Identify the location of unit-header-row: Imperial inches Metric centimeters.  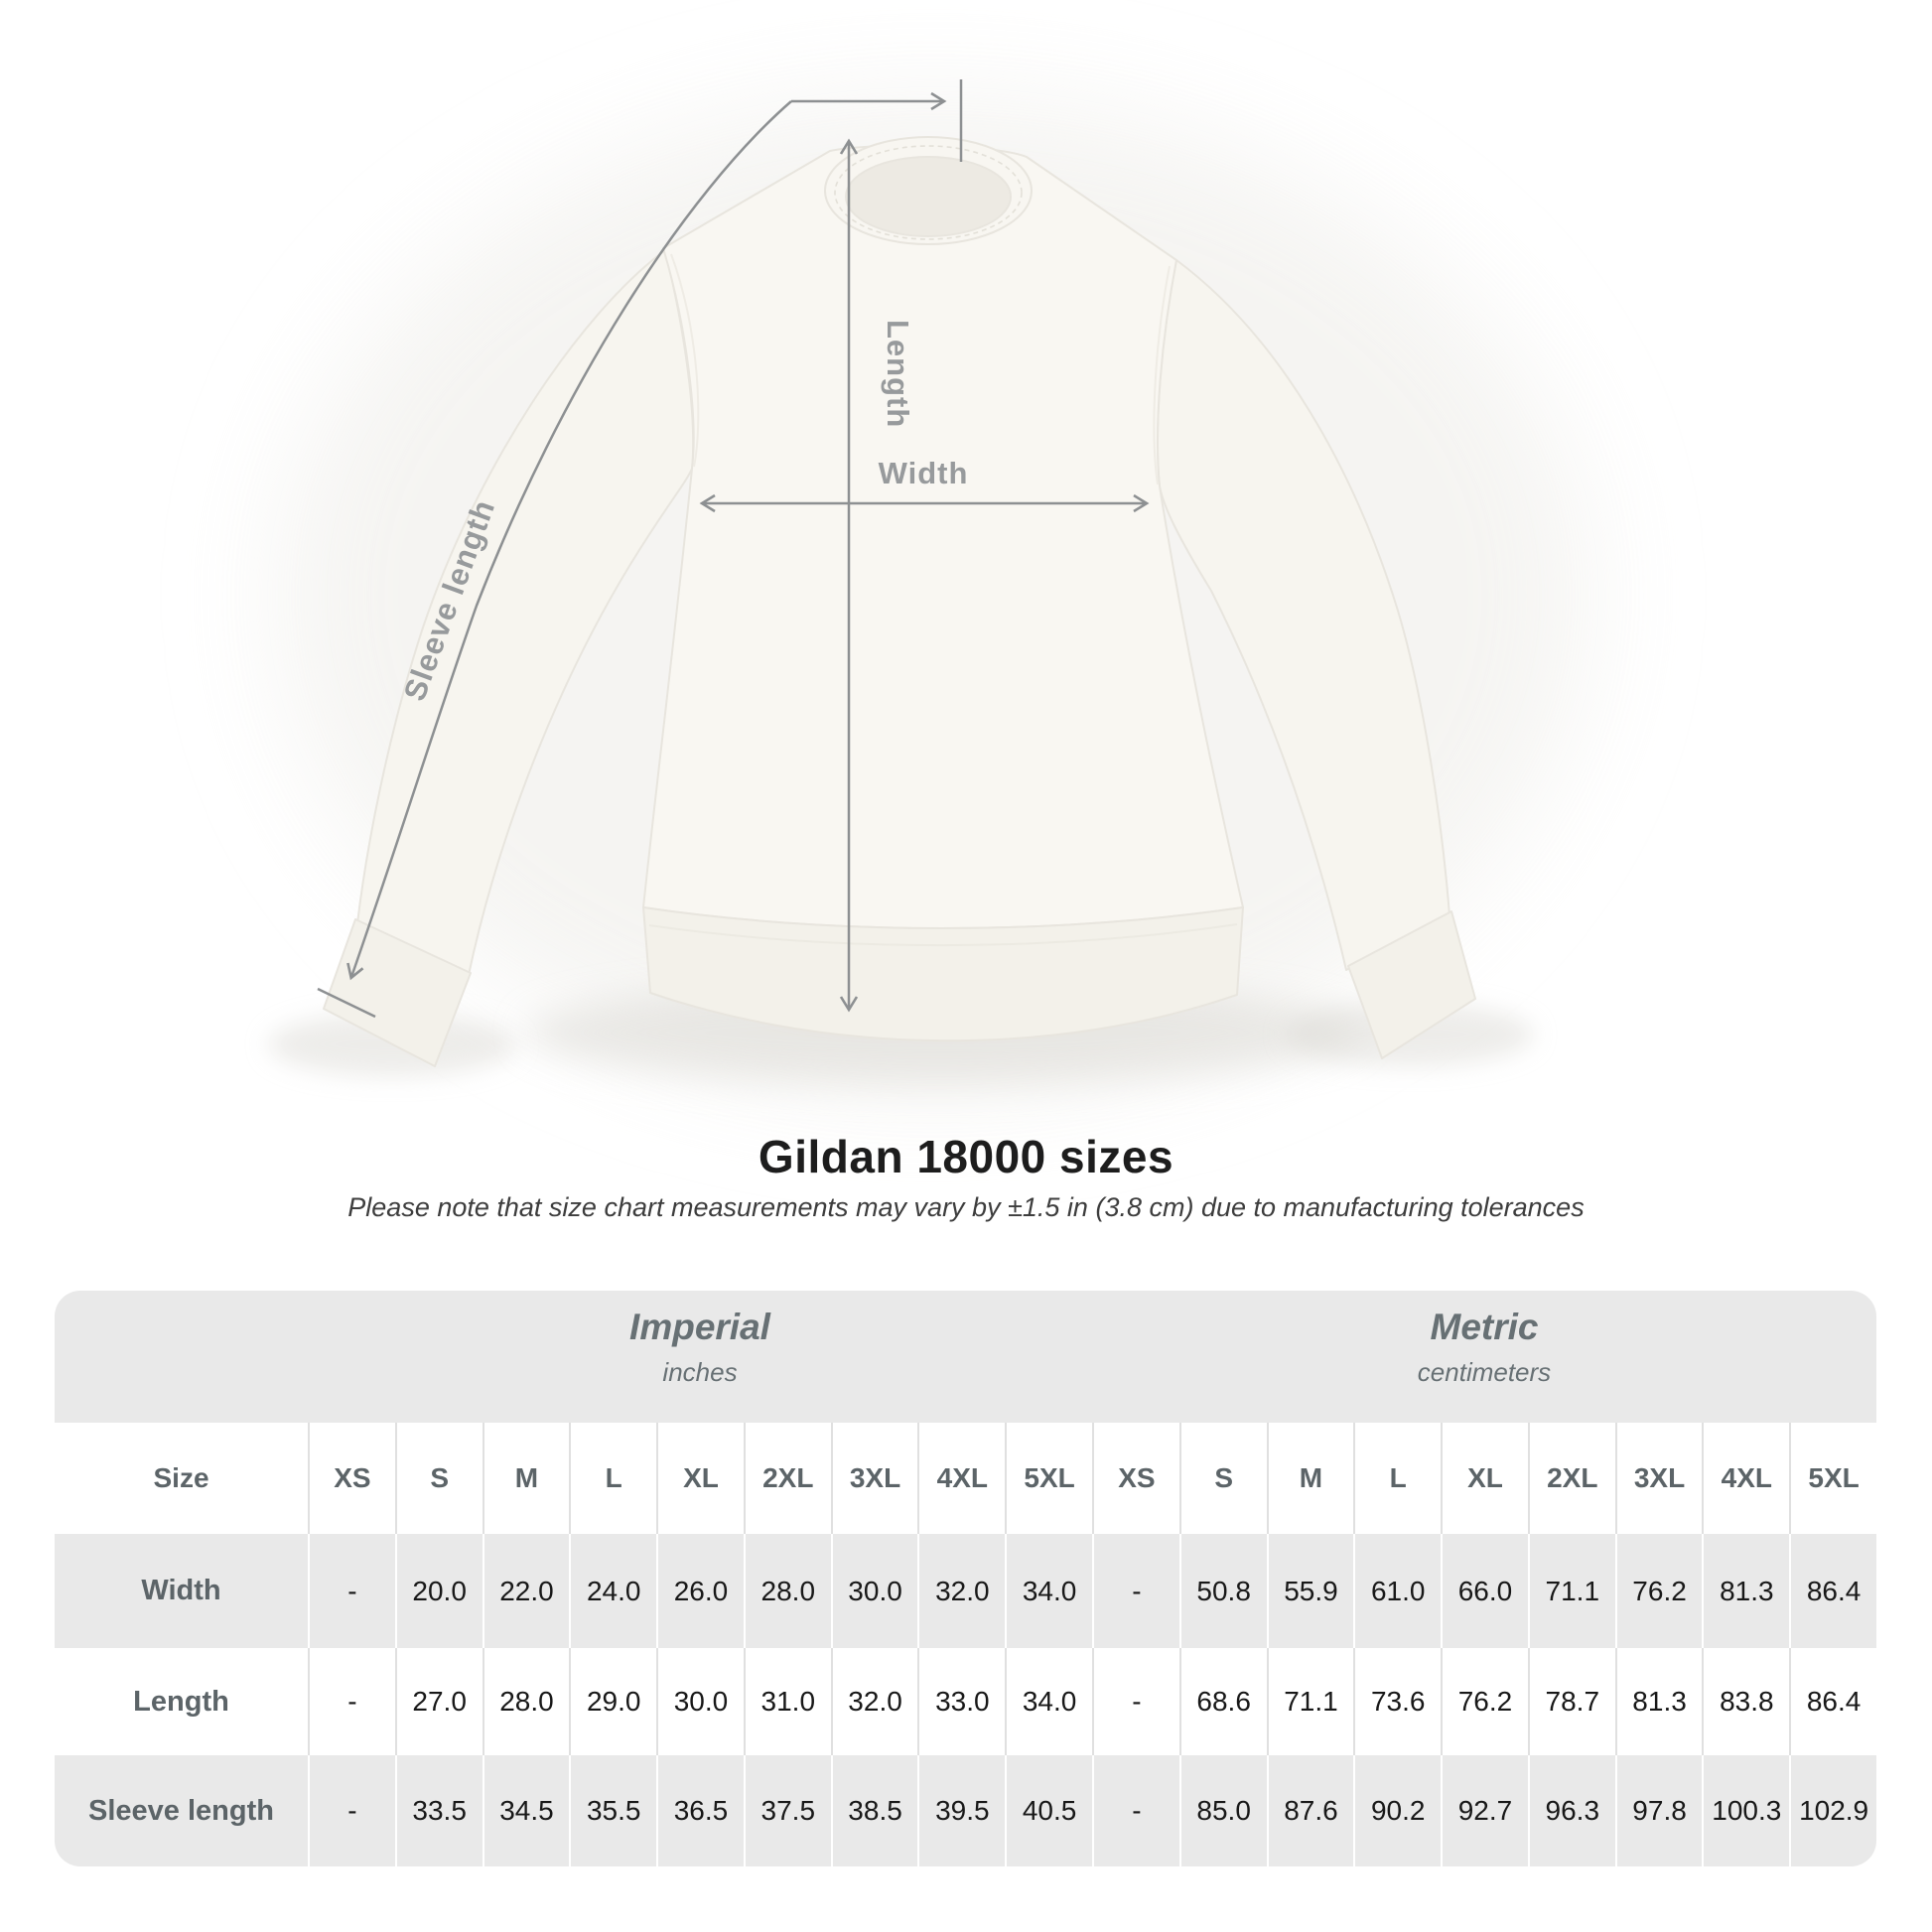
(966, 1357).